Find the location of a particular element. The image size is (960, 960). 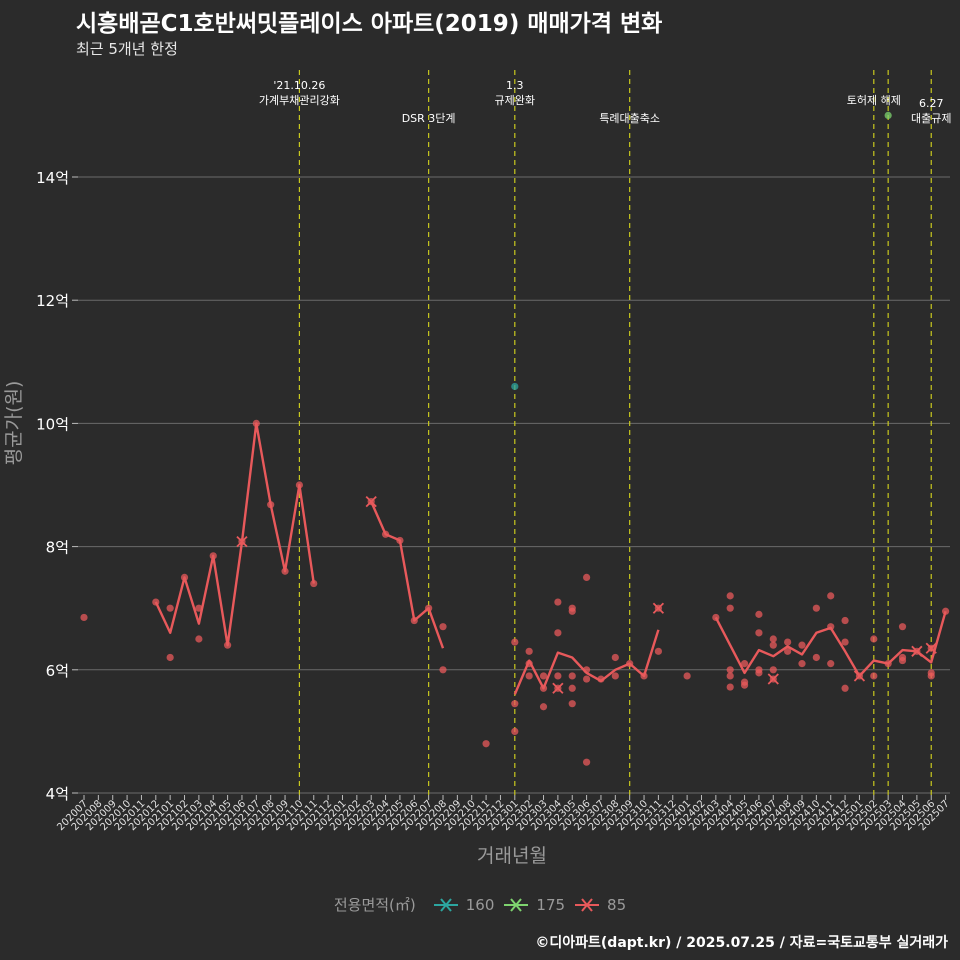

y-tick-label: 8억 is located at coordinates (57, 548).